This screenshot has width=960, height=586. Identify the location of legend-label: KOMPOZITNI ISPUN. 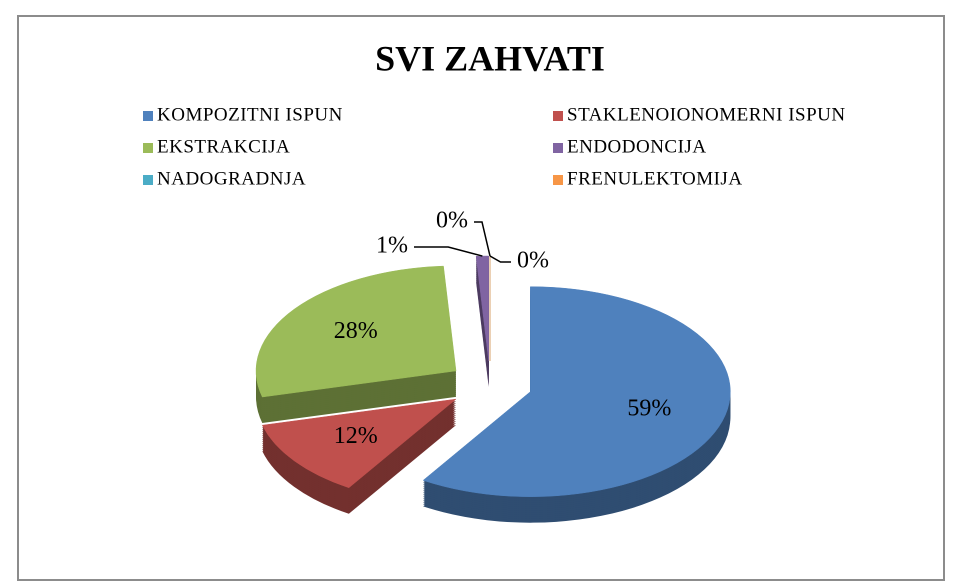
(250, 114).